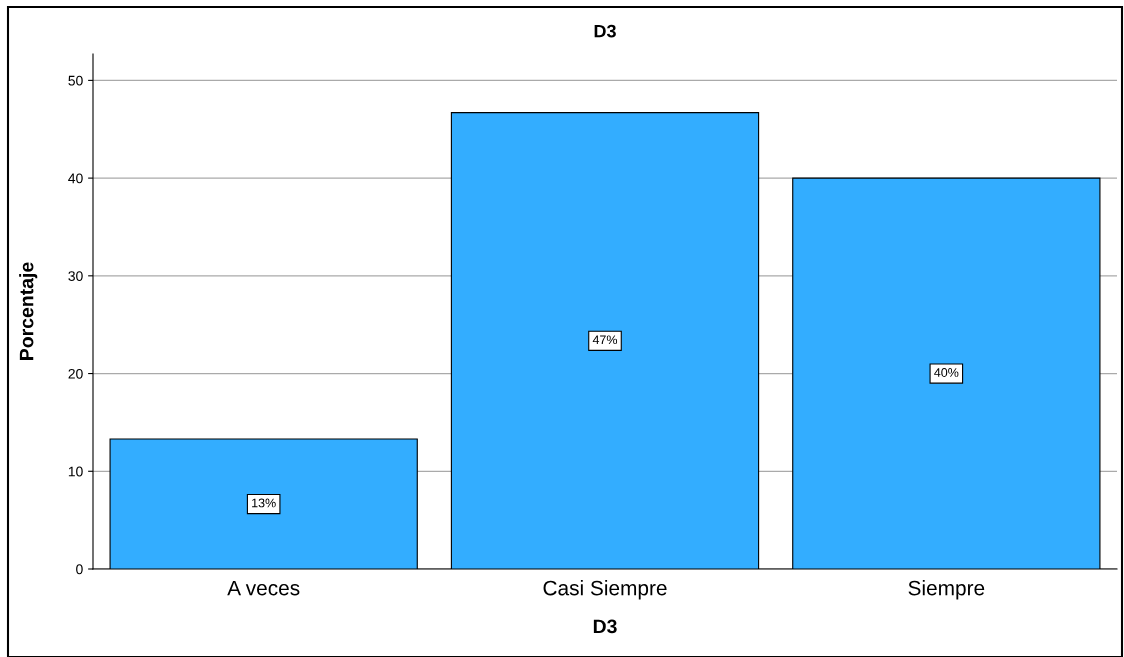 The width and height of the screenshot is (1124, 657). I want to click on x-tick-label: Siempre, so click(946, 590).